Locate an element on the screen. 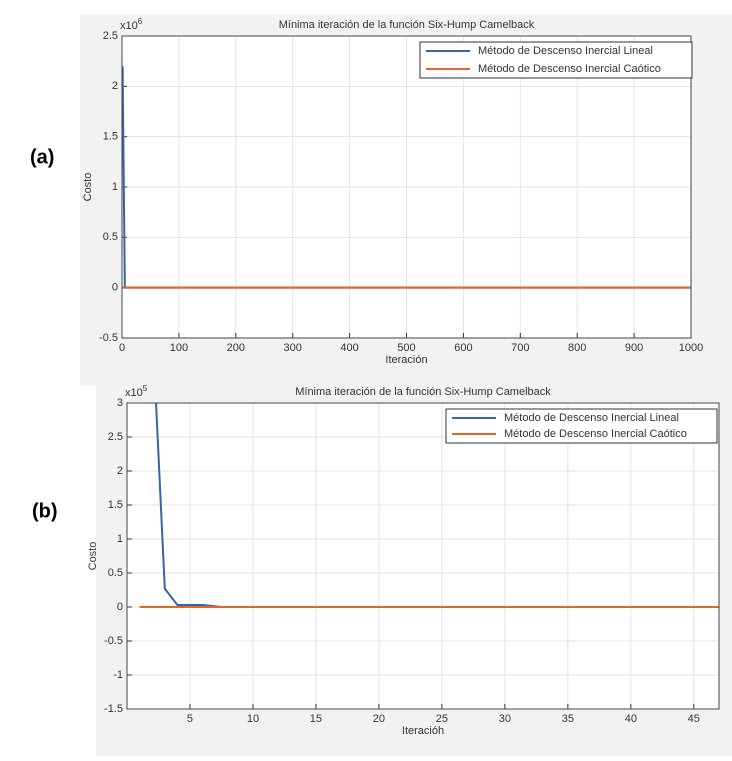  x-tick-label: 1000 is located at coordinates (691, 348).